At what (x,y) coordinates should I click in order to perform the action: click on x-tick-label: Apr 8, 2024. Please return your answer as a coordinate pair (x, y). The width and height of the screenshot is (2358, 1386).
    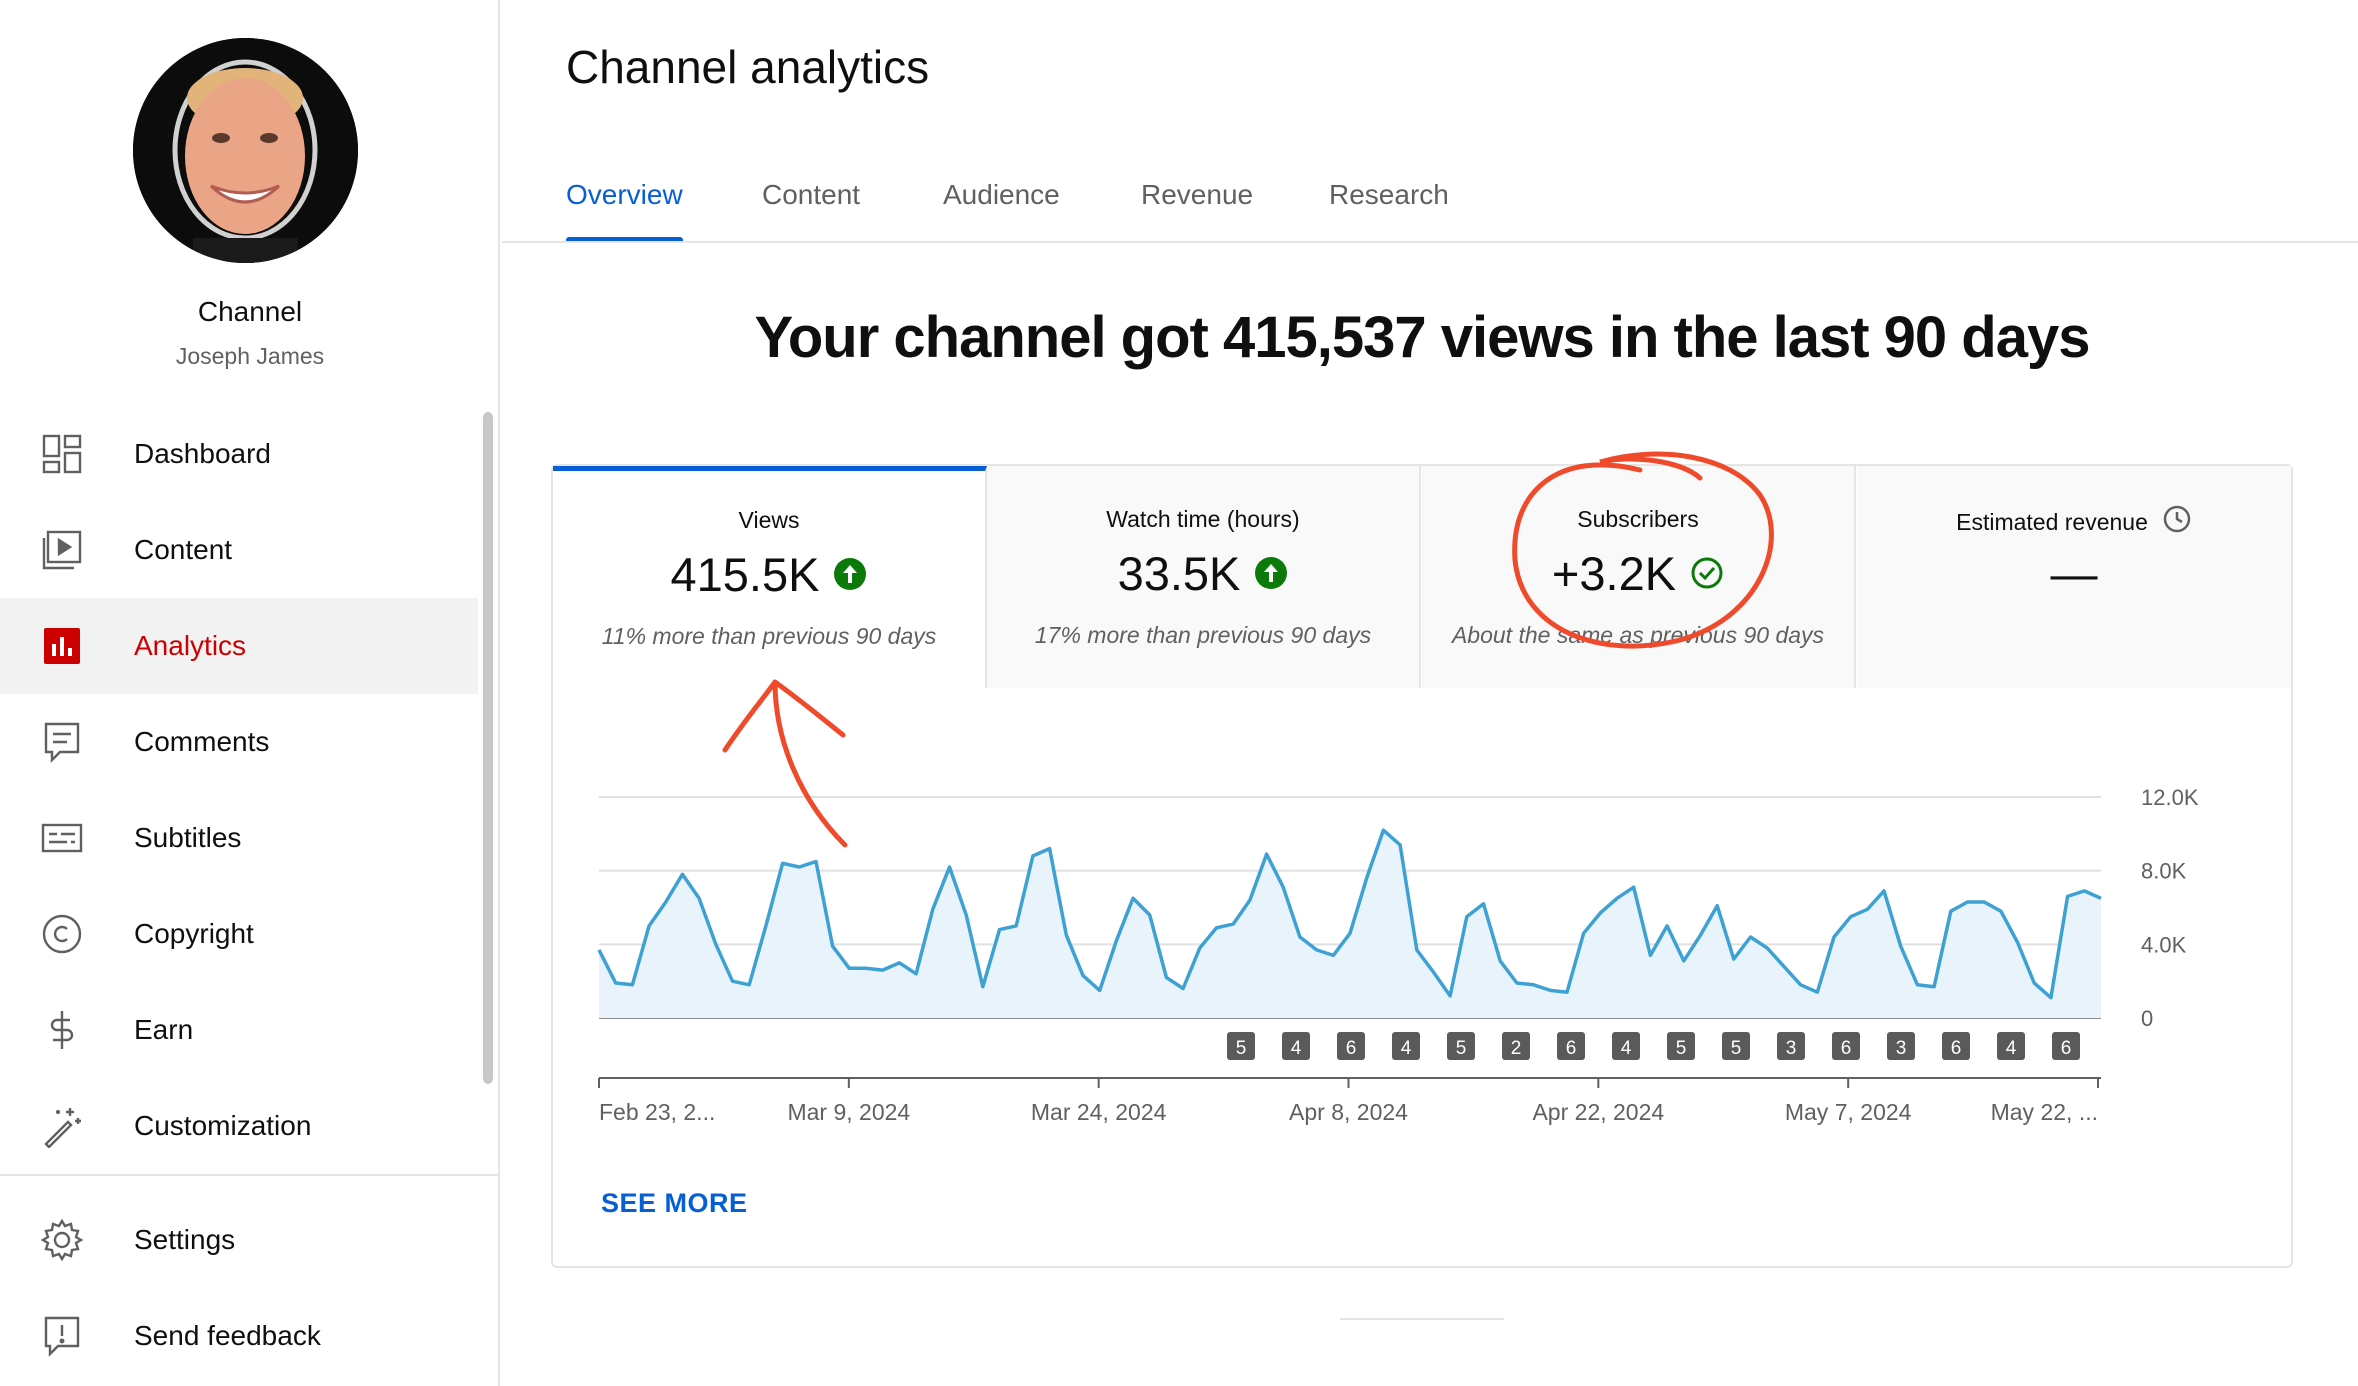
    Looking at the image, I should click on (1348, 1112).